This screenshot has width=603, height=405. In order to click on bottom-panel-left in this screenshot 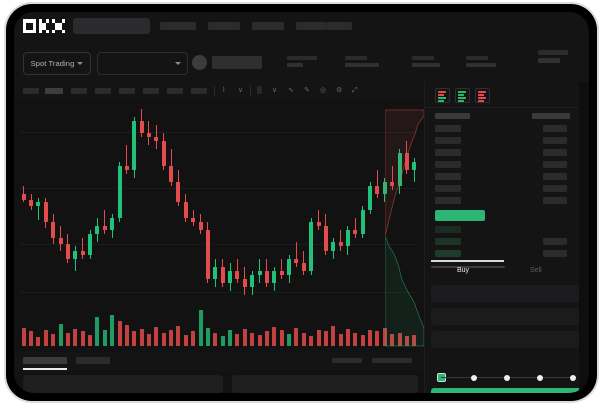, I will do `click(123, 384)`.